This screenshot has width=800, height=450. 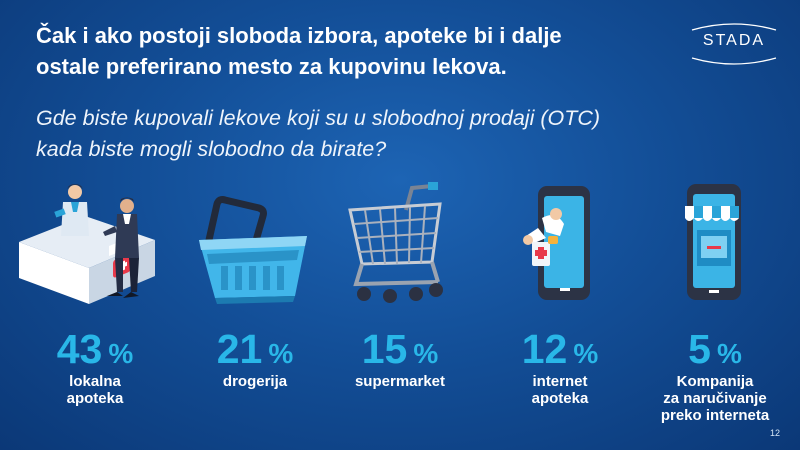 I want to click on category-label-line: Kompanija, so click(x=715, y=381).